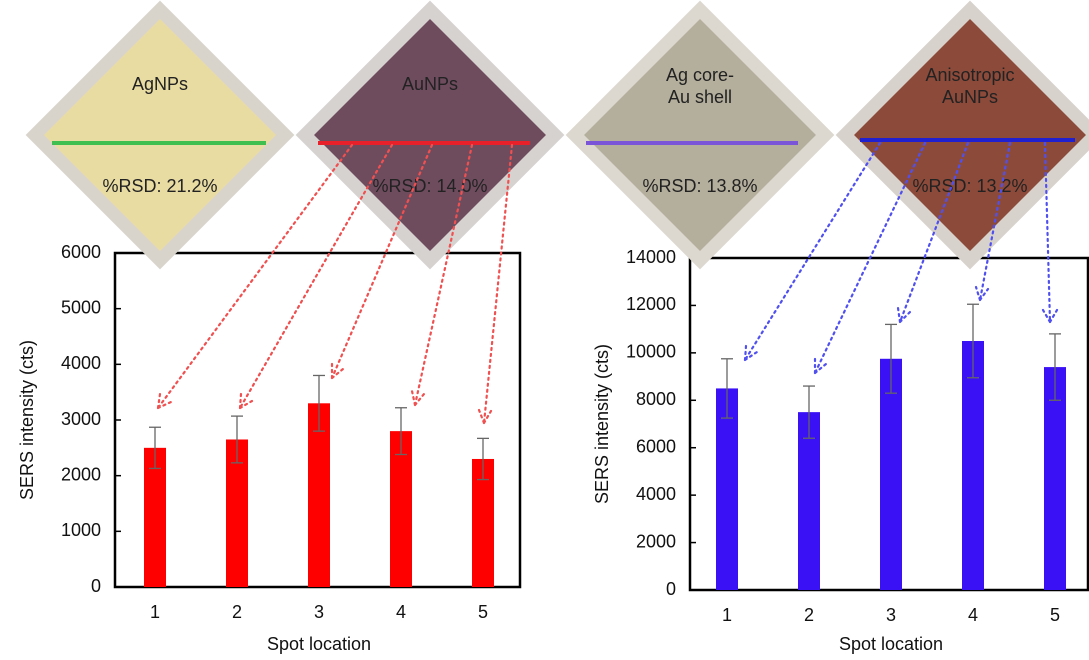  What do you see at coordinates (969, 75) in the screenshot?
I see `substrate-label: Anisotropic` at bounding box center [969, 75].